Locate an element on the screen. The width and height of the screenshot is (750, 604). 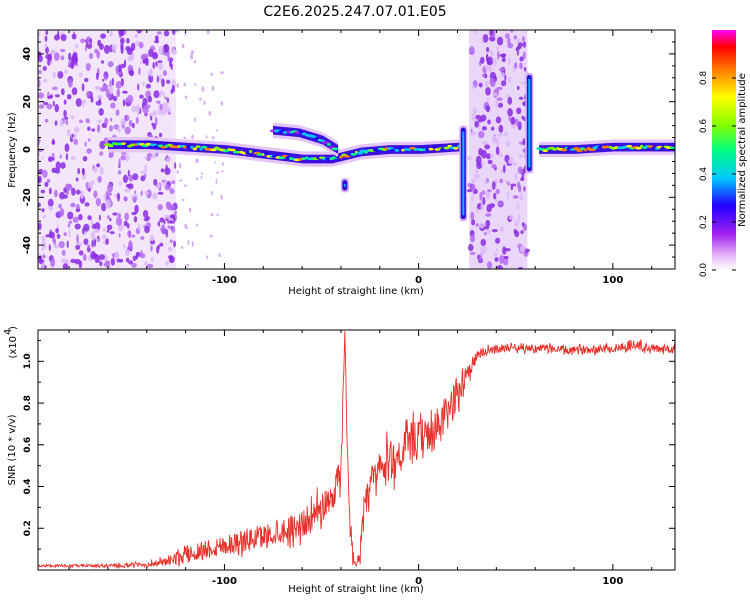
snr-ytick-label: 0.4 is located at coordinates (28, 487).